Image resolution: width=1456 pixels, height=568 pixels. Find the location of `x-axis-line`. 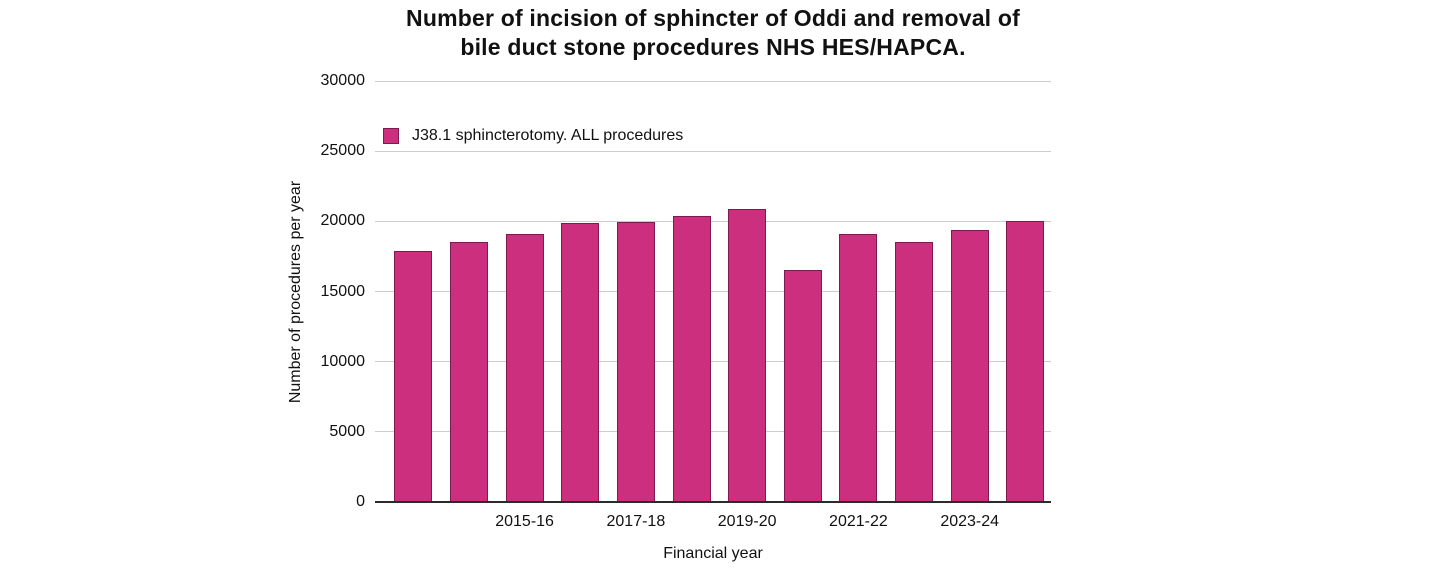

x-axis-line is located at coordinates (713, 502).